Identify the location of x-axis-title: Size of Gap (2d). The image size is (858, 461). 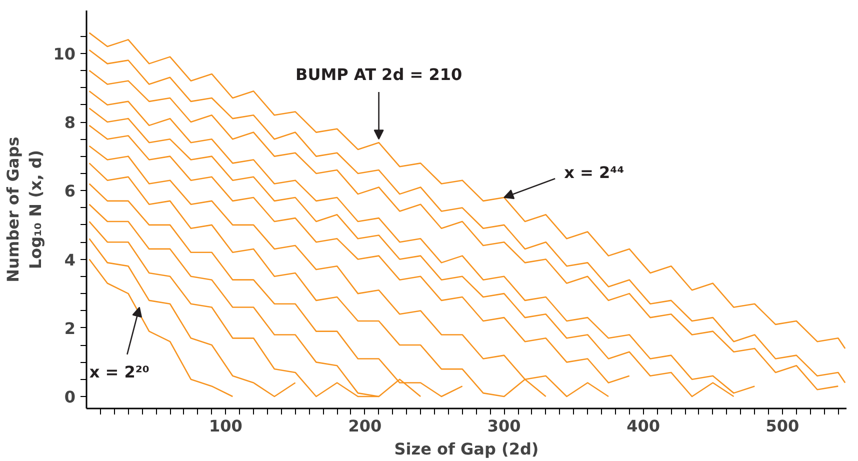
(466, 449).